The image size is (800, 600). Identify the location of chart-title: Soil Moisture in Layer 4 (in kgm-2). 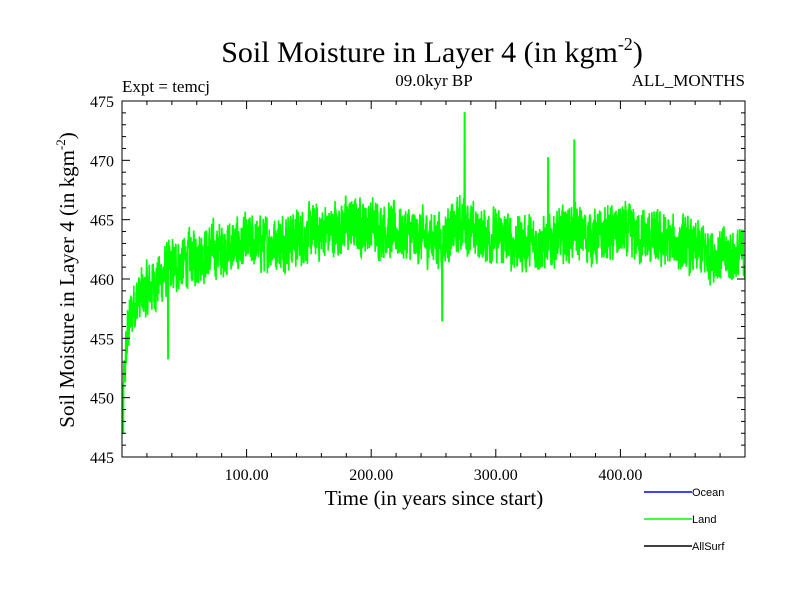
(432, 51).